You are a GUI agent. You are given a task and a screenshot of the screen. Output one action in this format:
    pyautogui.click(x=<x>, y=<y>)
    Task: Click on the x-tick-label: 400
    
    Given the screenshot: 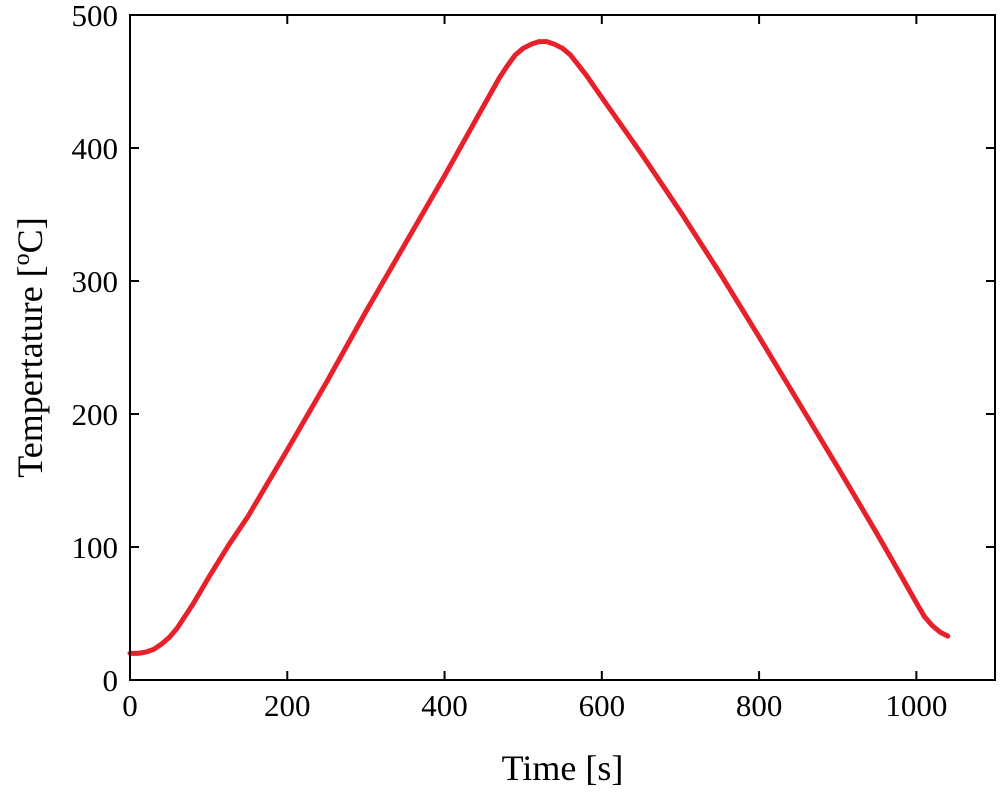 What is the action you would take?
    pyautogui.click(x=444, y=705)
    